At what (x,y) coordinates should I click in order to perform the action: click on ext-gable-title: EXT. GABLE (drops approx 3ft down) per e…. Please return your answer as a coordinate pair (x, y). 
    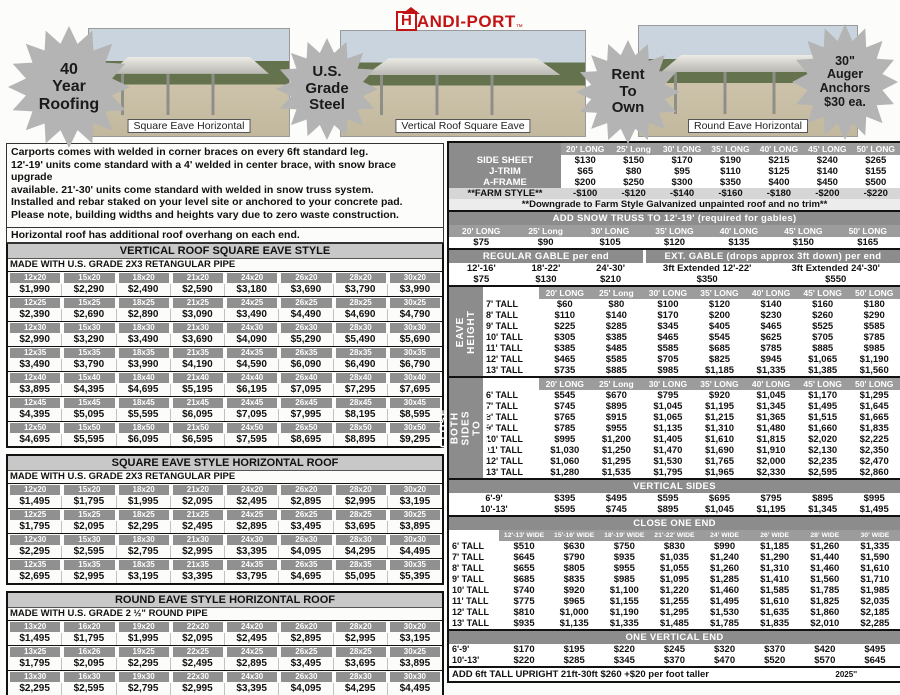
    Looking at the image, I should click on (772, 256).